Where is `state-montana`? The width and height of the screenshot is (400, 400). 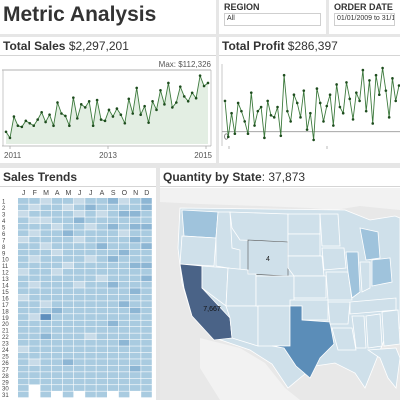 state-montana is located at coordinates (259, 227).